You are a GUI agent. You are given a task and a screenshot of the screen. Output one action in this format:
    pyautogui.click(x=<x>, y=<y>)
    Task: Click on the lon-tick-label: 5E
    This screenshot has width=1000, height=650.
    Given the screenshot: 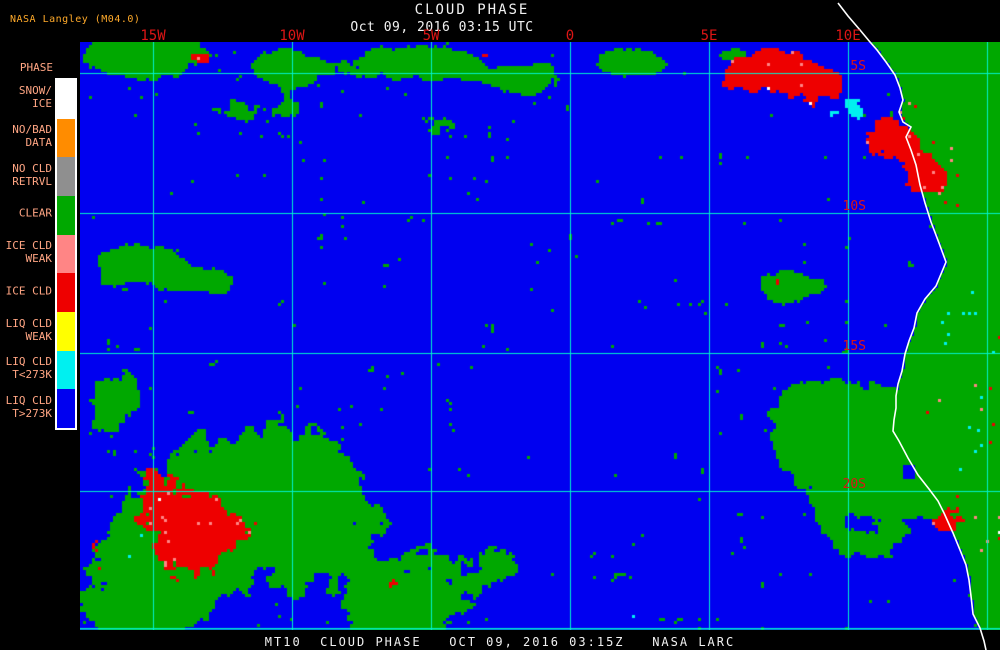 What is the action you would take?
    pyautogui.click(x=709, y=36)
    